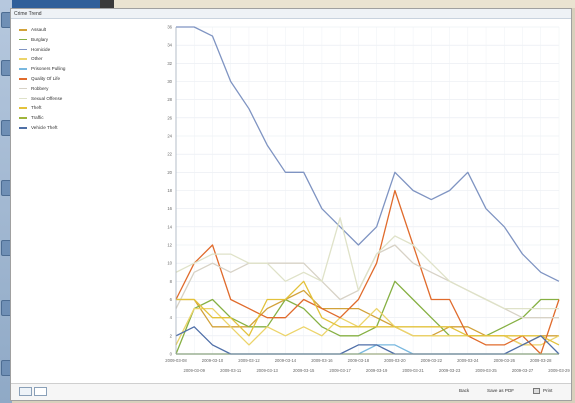 Image resolution: width=575 pixels, height=403 pixels. Describe the element at coordinates (40, 391) in the screenshot. I see `table-view-button` at that location.